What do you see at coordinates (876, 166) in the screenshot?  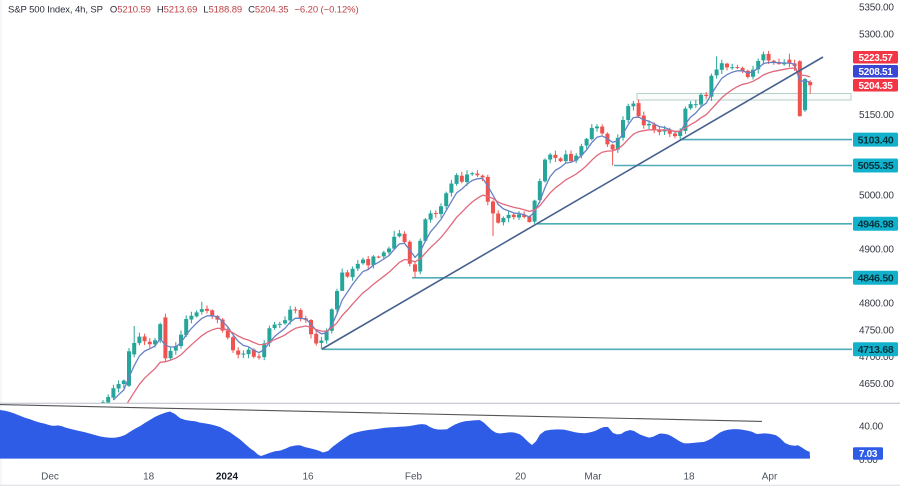 I see `svg-text: 5055.35` at bounding box center [876, 166].